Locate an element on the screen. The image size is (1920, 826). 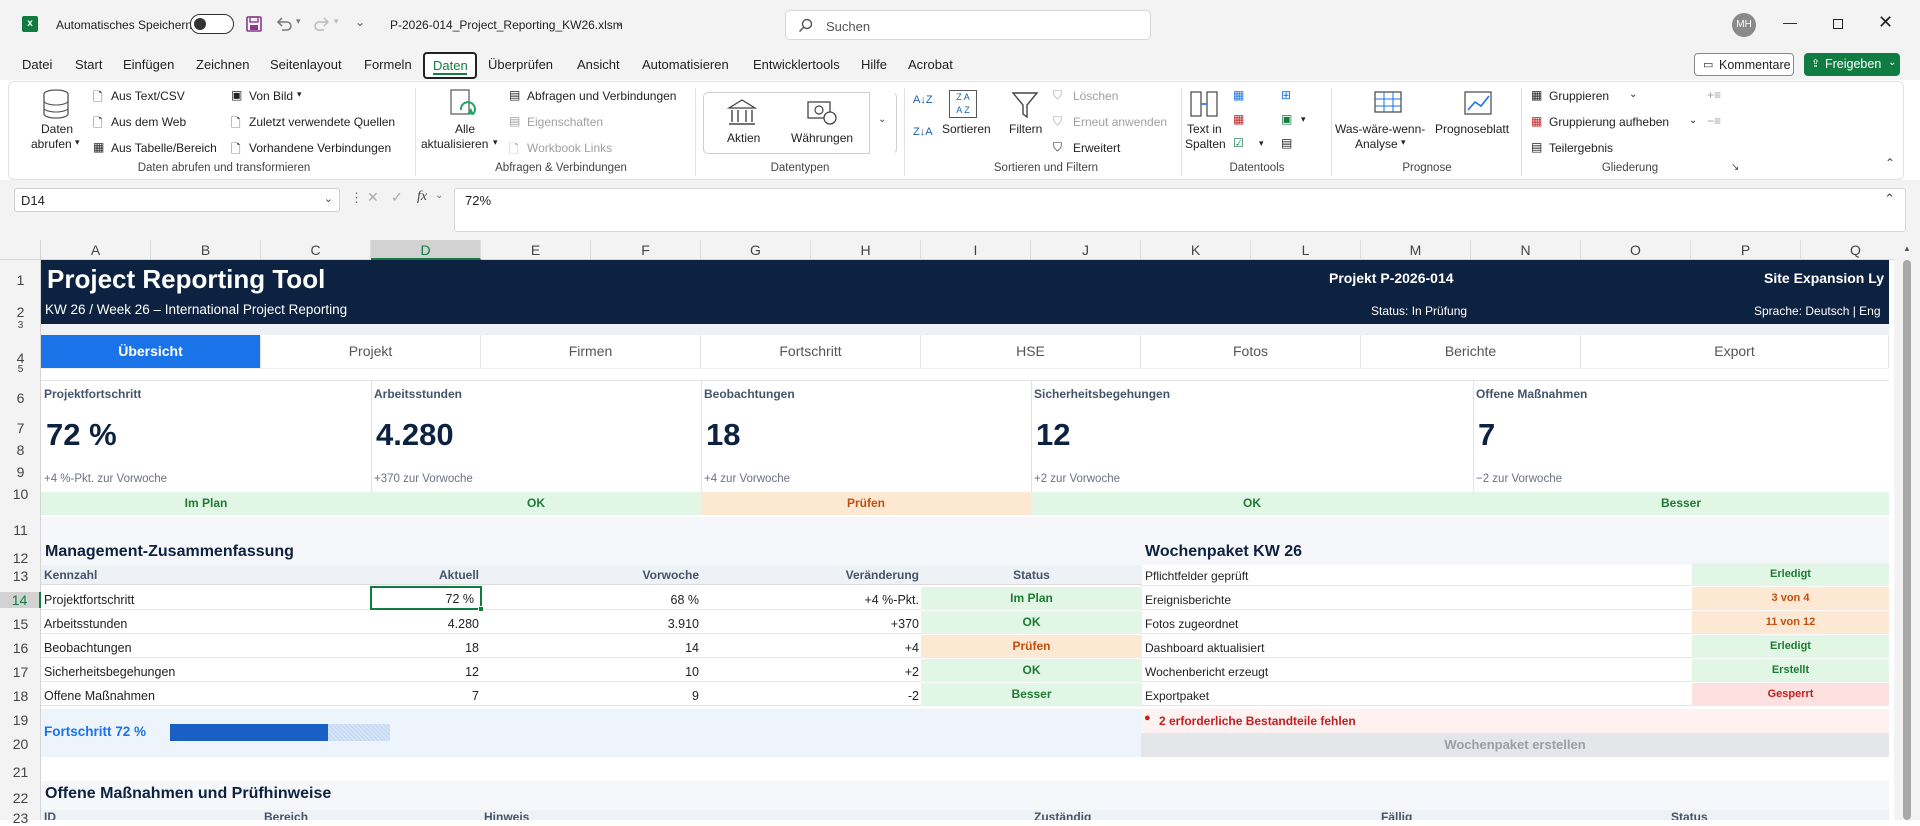
remove-duplicates-icon: ▦ is located at coordinates (1239, 119).